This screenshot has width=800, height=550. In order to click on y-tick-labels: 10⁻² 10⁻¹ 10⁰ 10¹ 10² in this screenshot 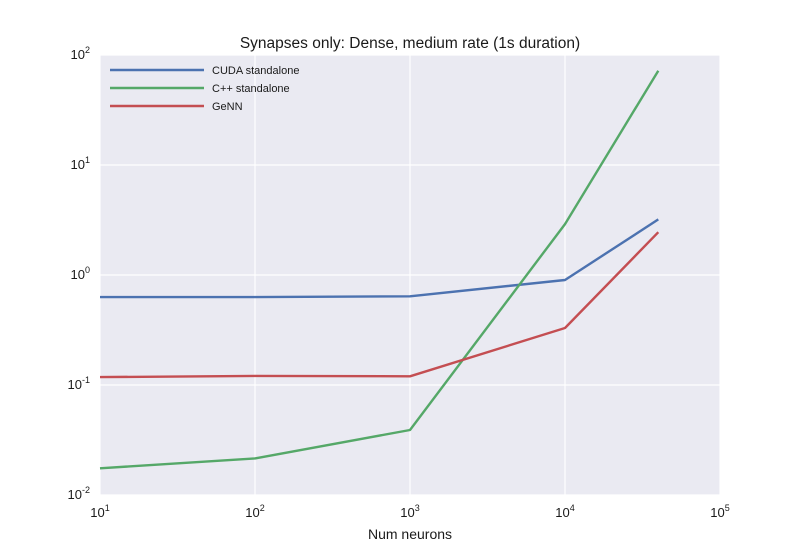, I will do `click(79, 273)`.